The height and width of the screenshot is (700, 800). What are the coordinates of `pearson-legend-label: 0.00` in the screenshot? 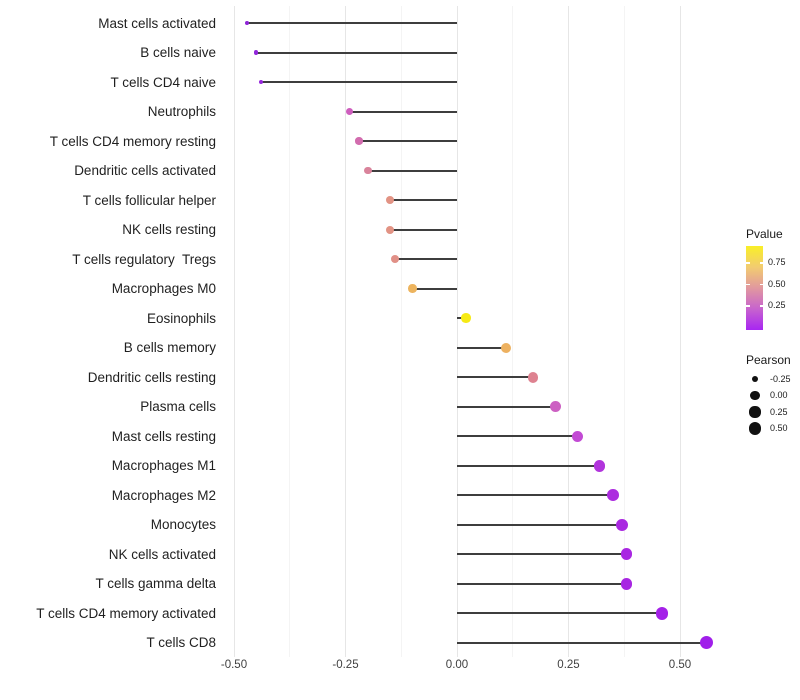 It's located at (779, 395).